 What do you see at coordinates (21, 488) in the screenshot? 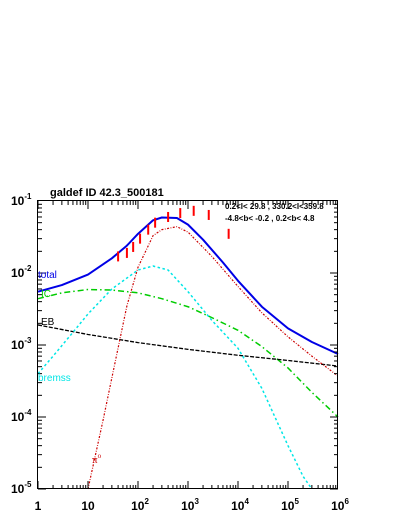
I see `y-tick-label: 10⁻⁵` at bounding box center [21, 488].